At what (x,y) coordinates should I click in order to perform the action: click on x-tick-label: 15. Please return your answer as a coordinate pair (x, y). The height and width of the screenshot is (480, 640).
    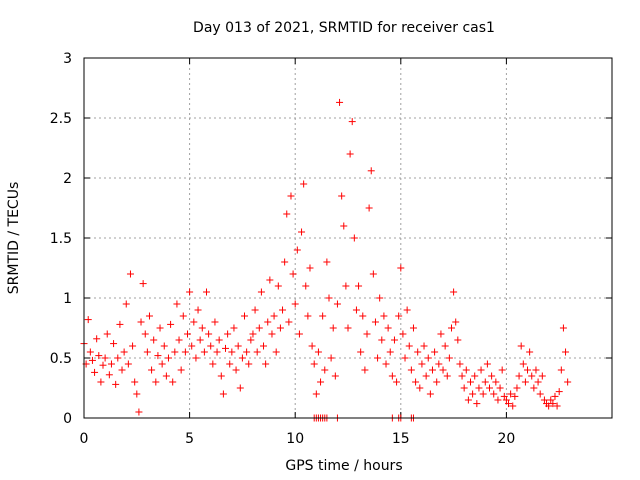
    Looking at the image, I should click on (401, 439).